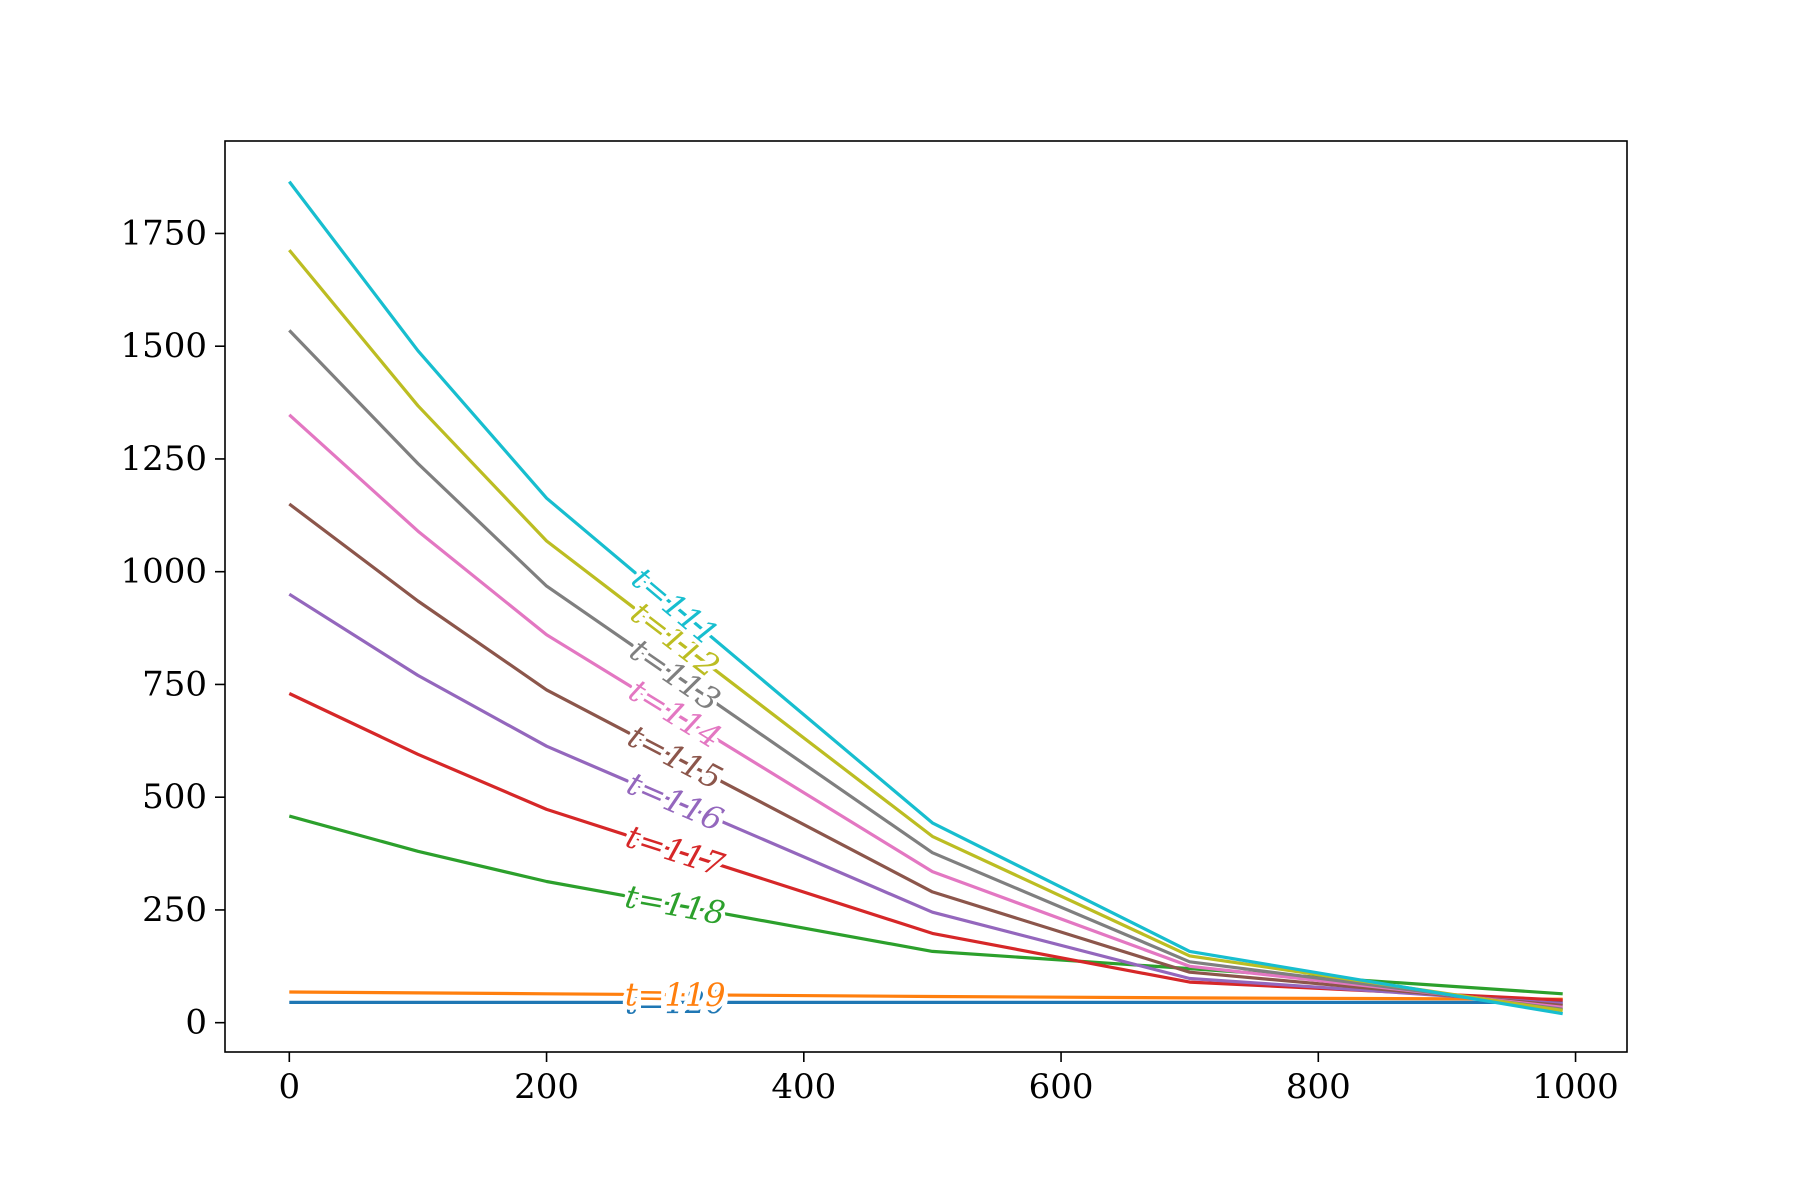  What do you see at coordinates (174, 910) in the screenshot?
I see `y-tick-label-250: 250` at bounding box center [174, 910].